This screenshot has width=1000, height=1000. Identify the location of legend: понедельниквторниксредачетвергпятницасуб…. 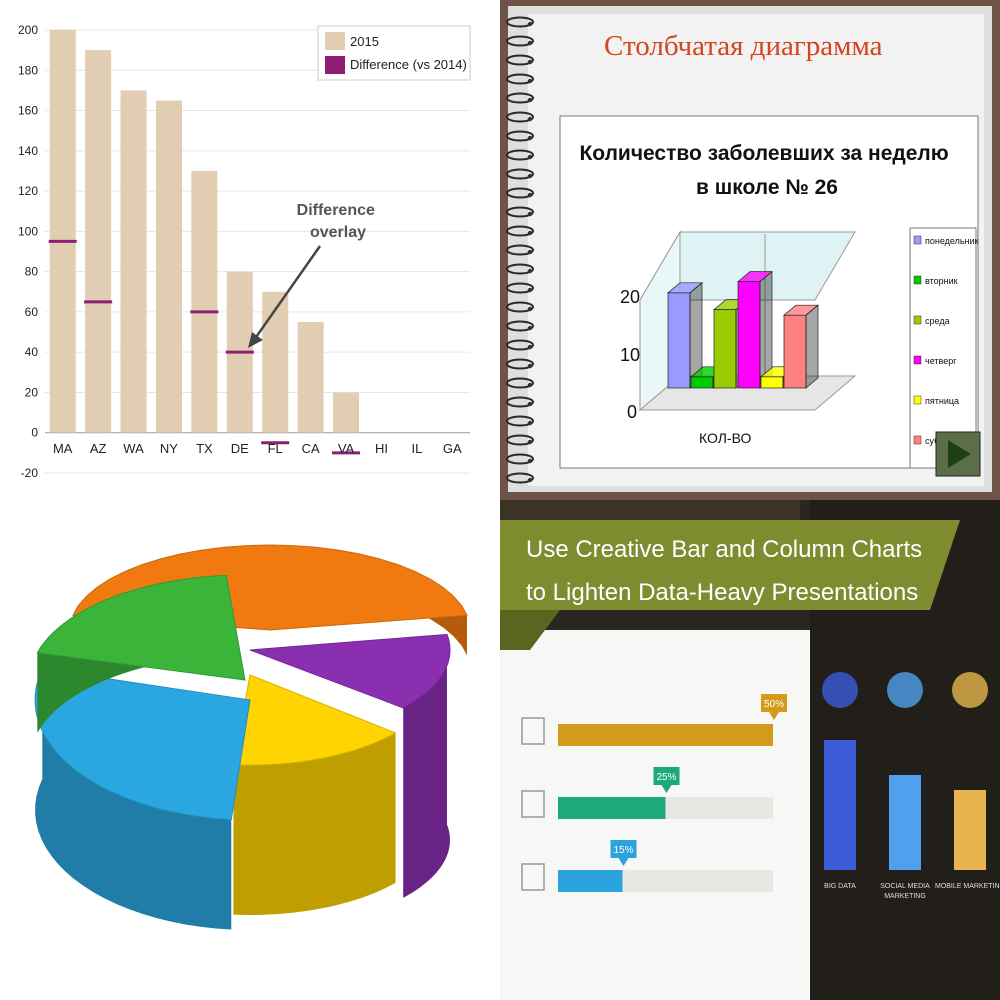
(944, 348).